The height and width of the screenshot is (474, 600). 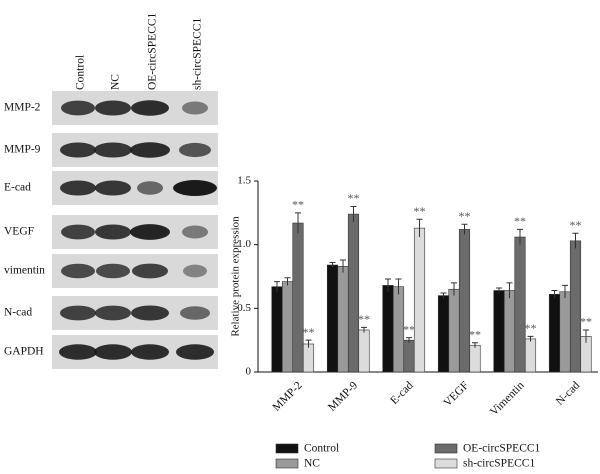 What do you see at coordinates (402, 393) in the screenshot?
I see `x-tick-label: E-cad` at bounding box center [402, 393].